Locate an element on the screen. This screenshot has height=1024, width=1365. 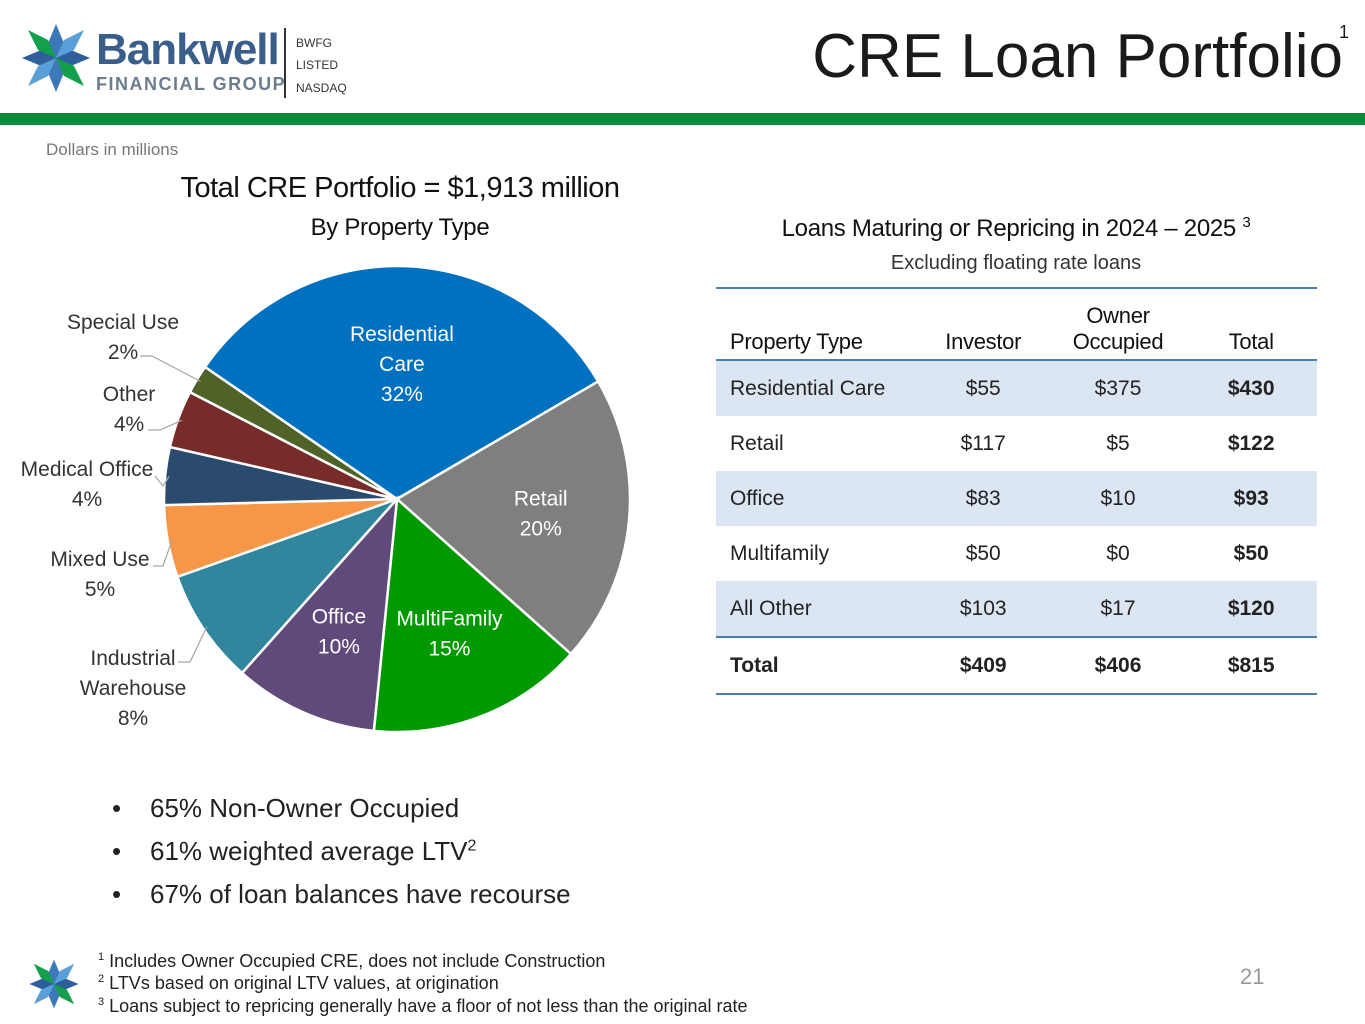
pie-slice-multifamily is located at coordinates (472, 615).